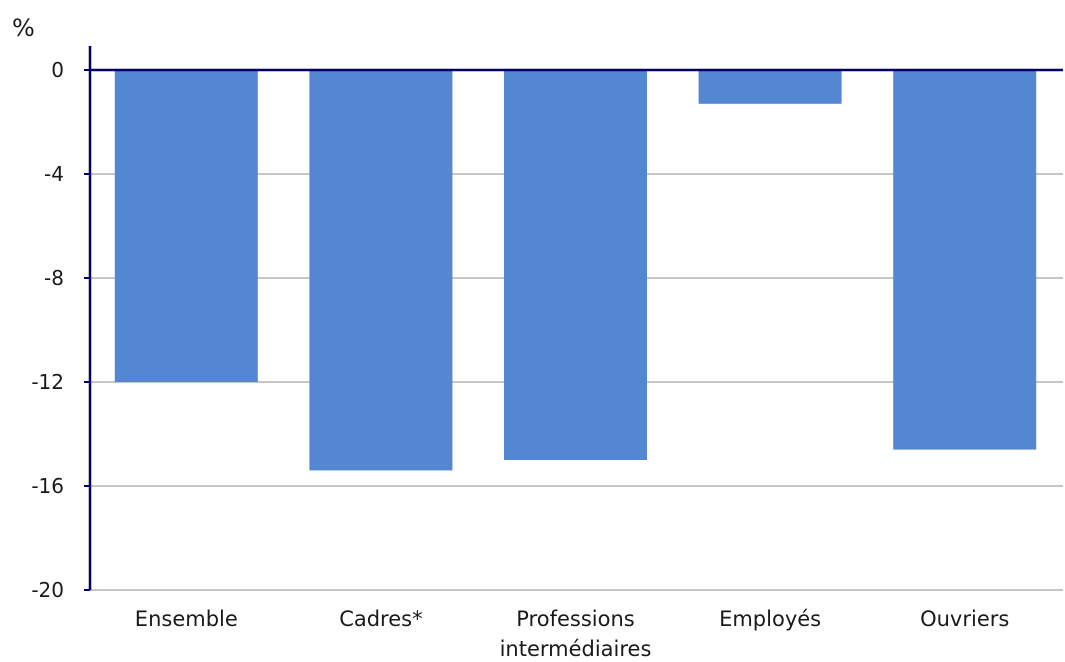 The width and height of the screenshot is (1065, 662). Describe the element at coordinates (47, 590) in the screenshot. I see `y-tick-label: -20` at that location.